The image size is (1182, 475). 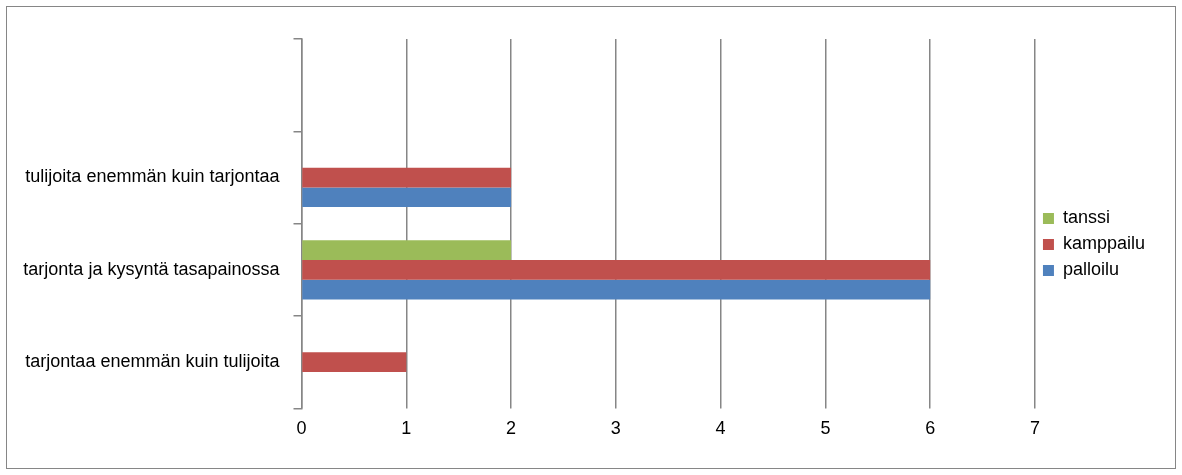 What do you see at coordinates (511, 428) in the screenshot?
I see `x-tick-label: 2` at bounding box center [511, 428].